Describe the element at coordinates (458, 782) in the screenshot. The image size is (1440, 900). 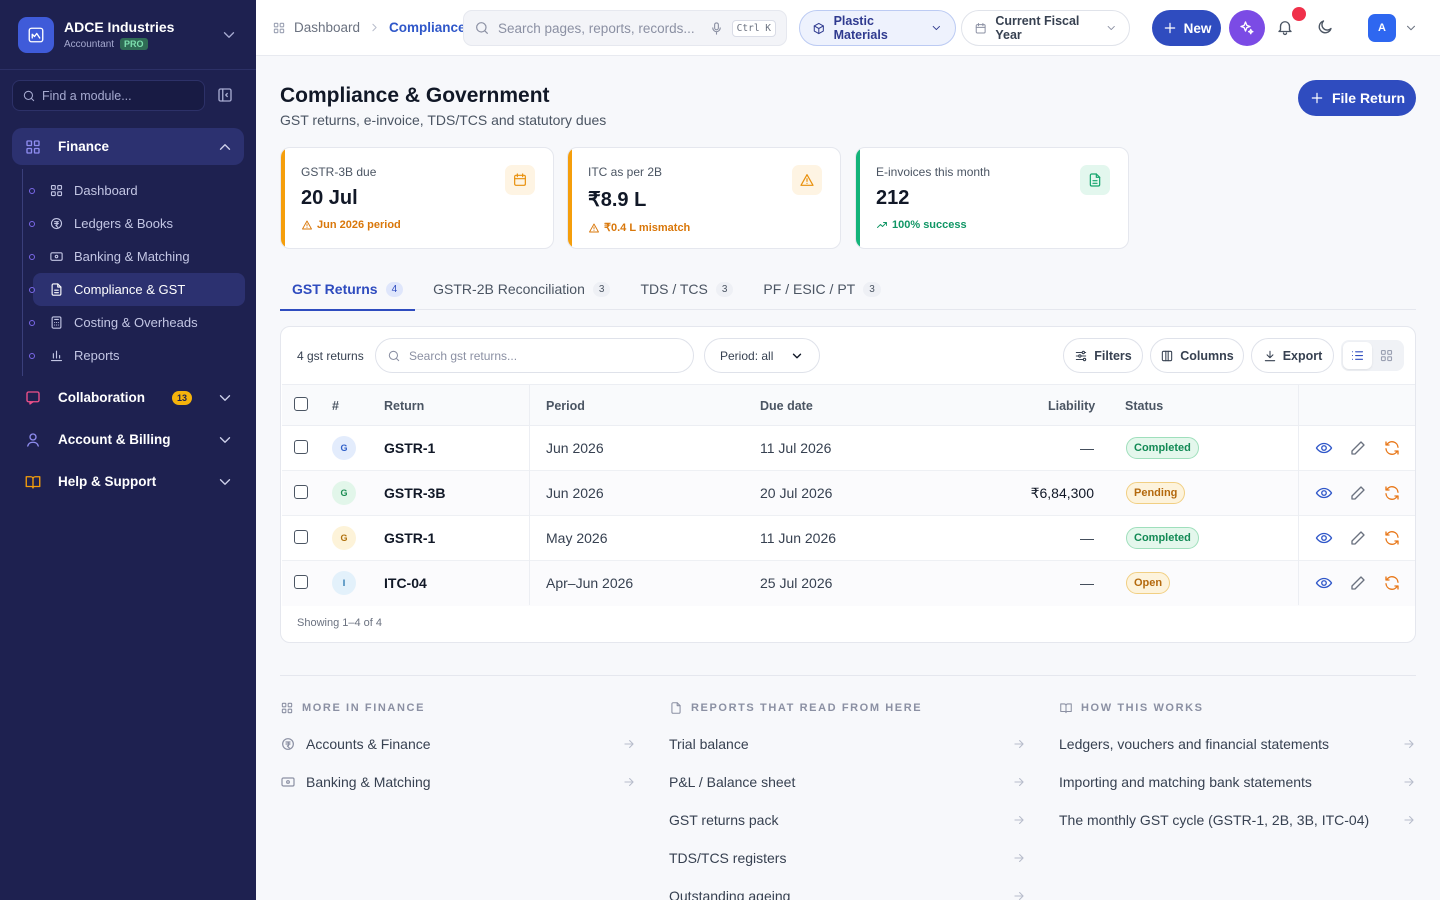
I see `link-banking-matching: Banking & Matching` at that location.